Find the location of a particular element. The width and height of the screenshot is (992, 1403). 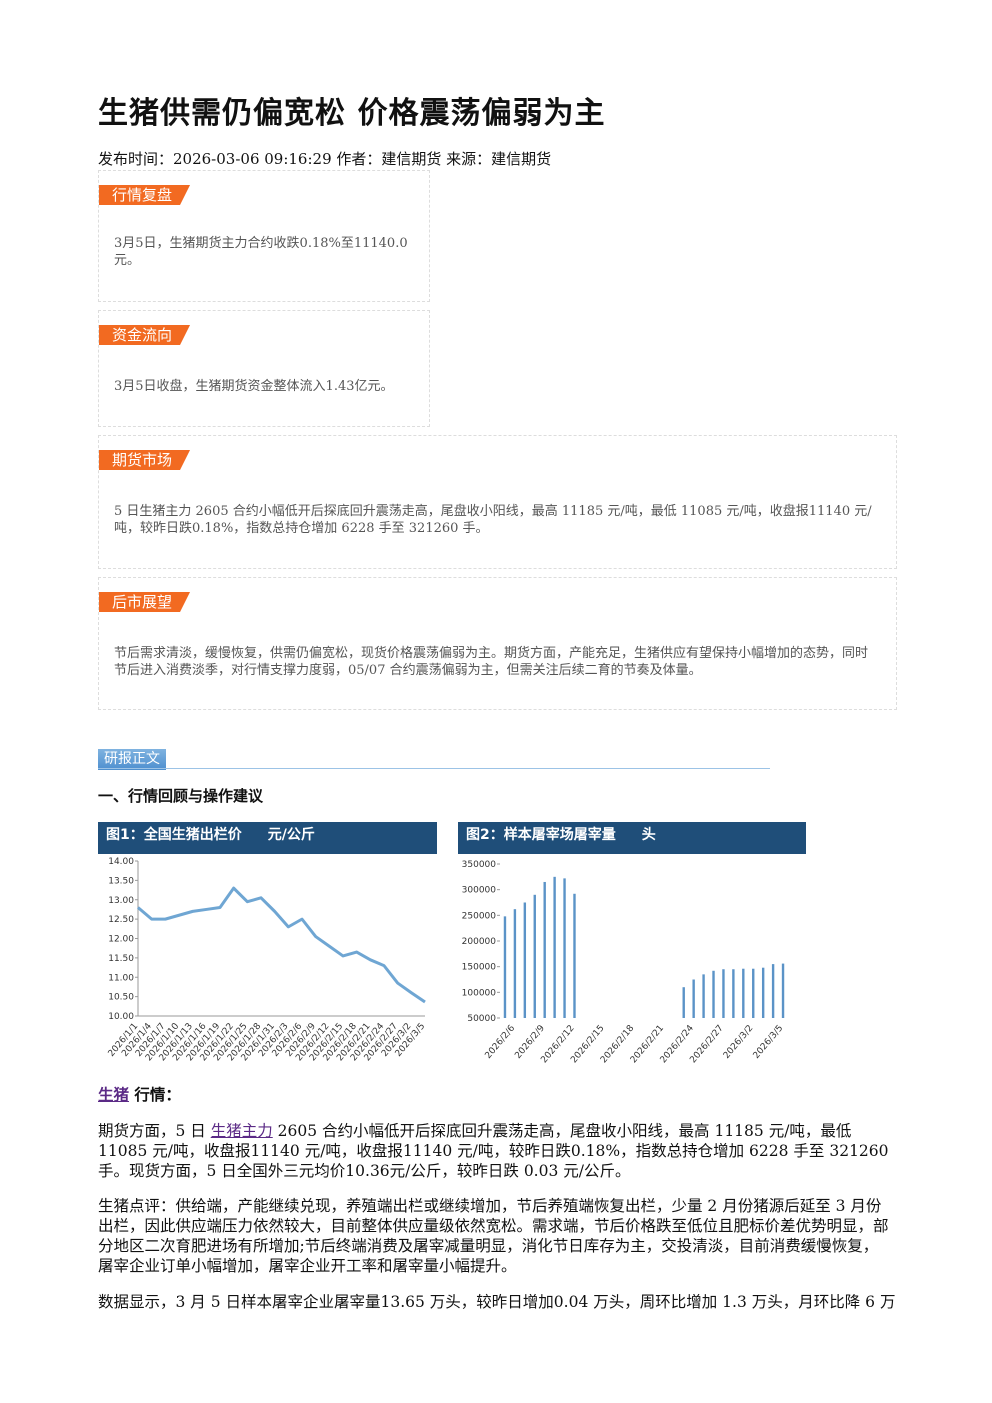

y-tick-label: 13.00 is located at coordinates (121, 901).